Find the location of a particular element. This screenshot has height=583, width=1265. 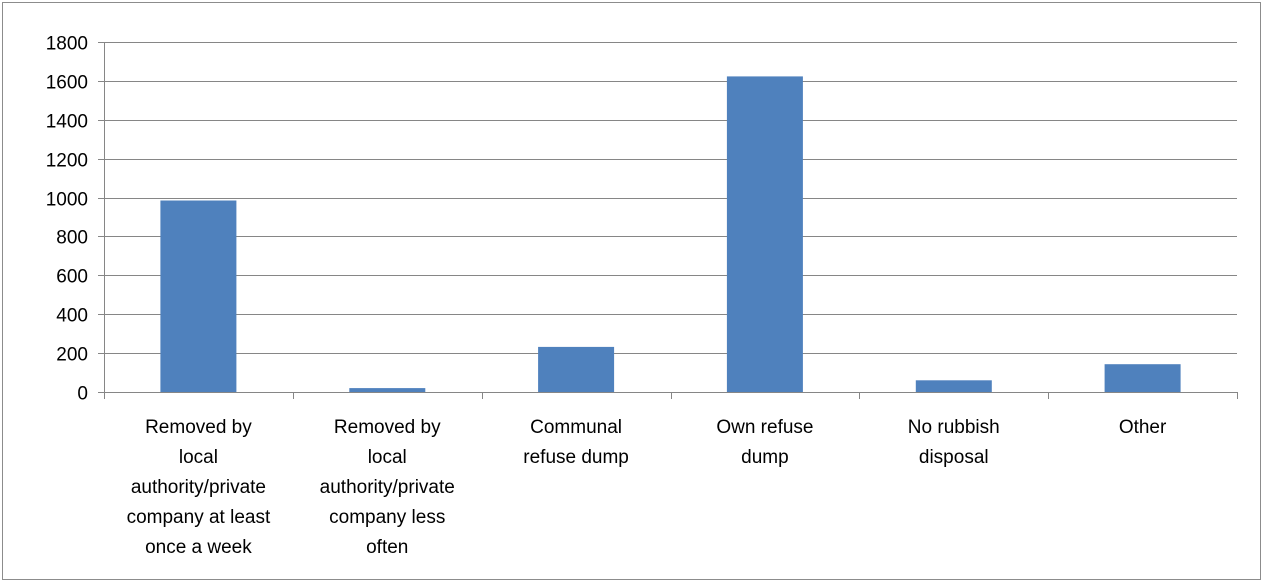

x-category-label-line: Own refuse is located at coordinates (764, 427).